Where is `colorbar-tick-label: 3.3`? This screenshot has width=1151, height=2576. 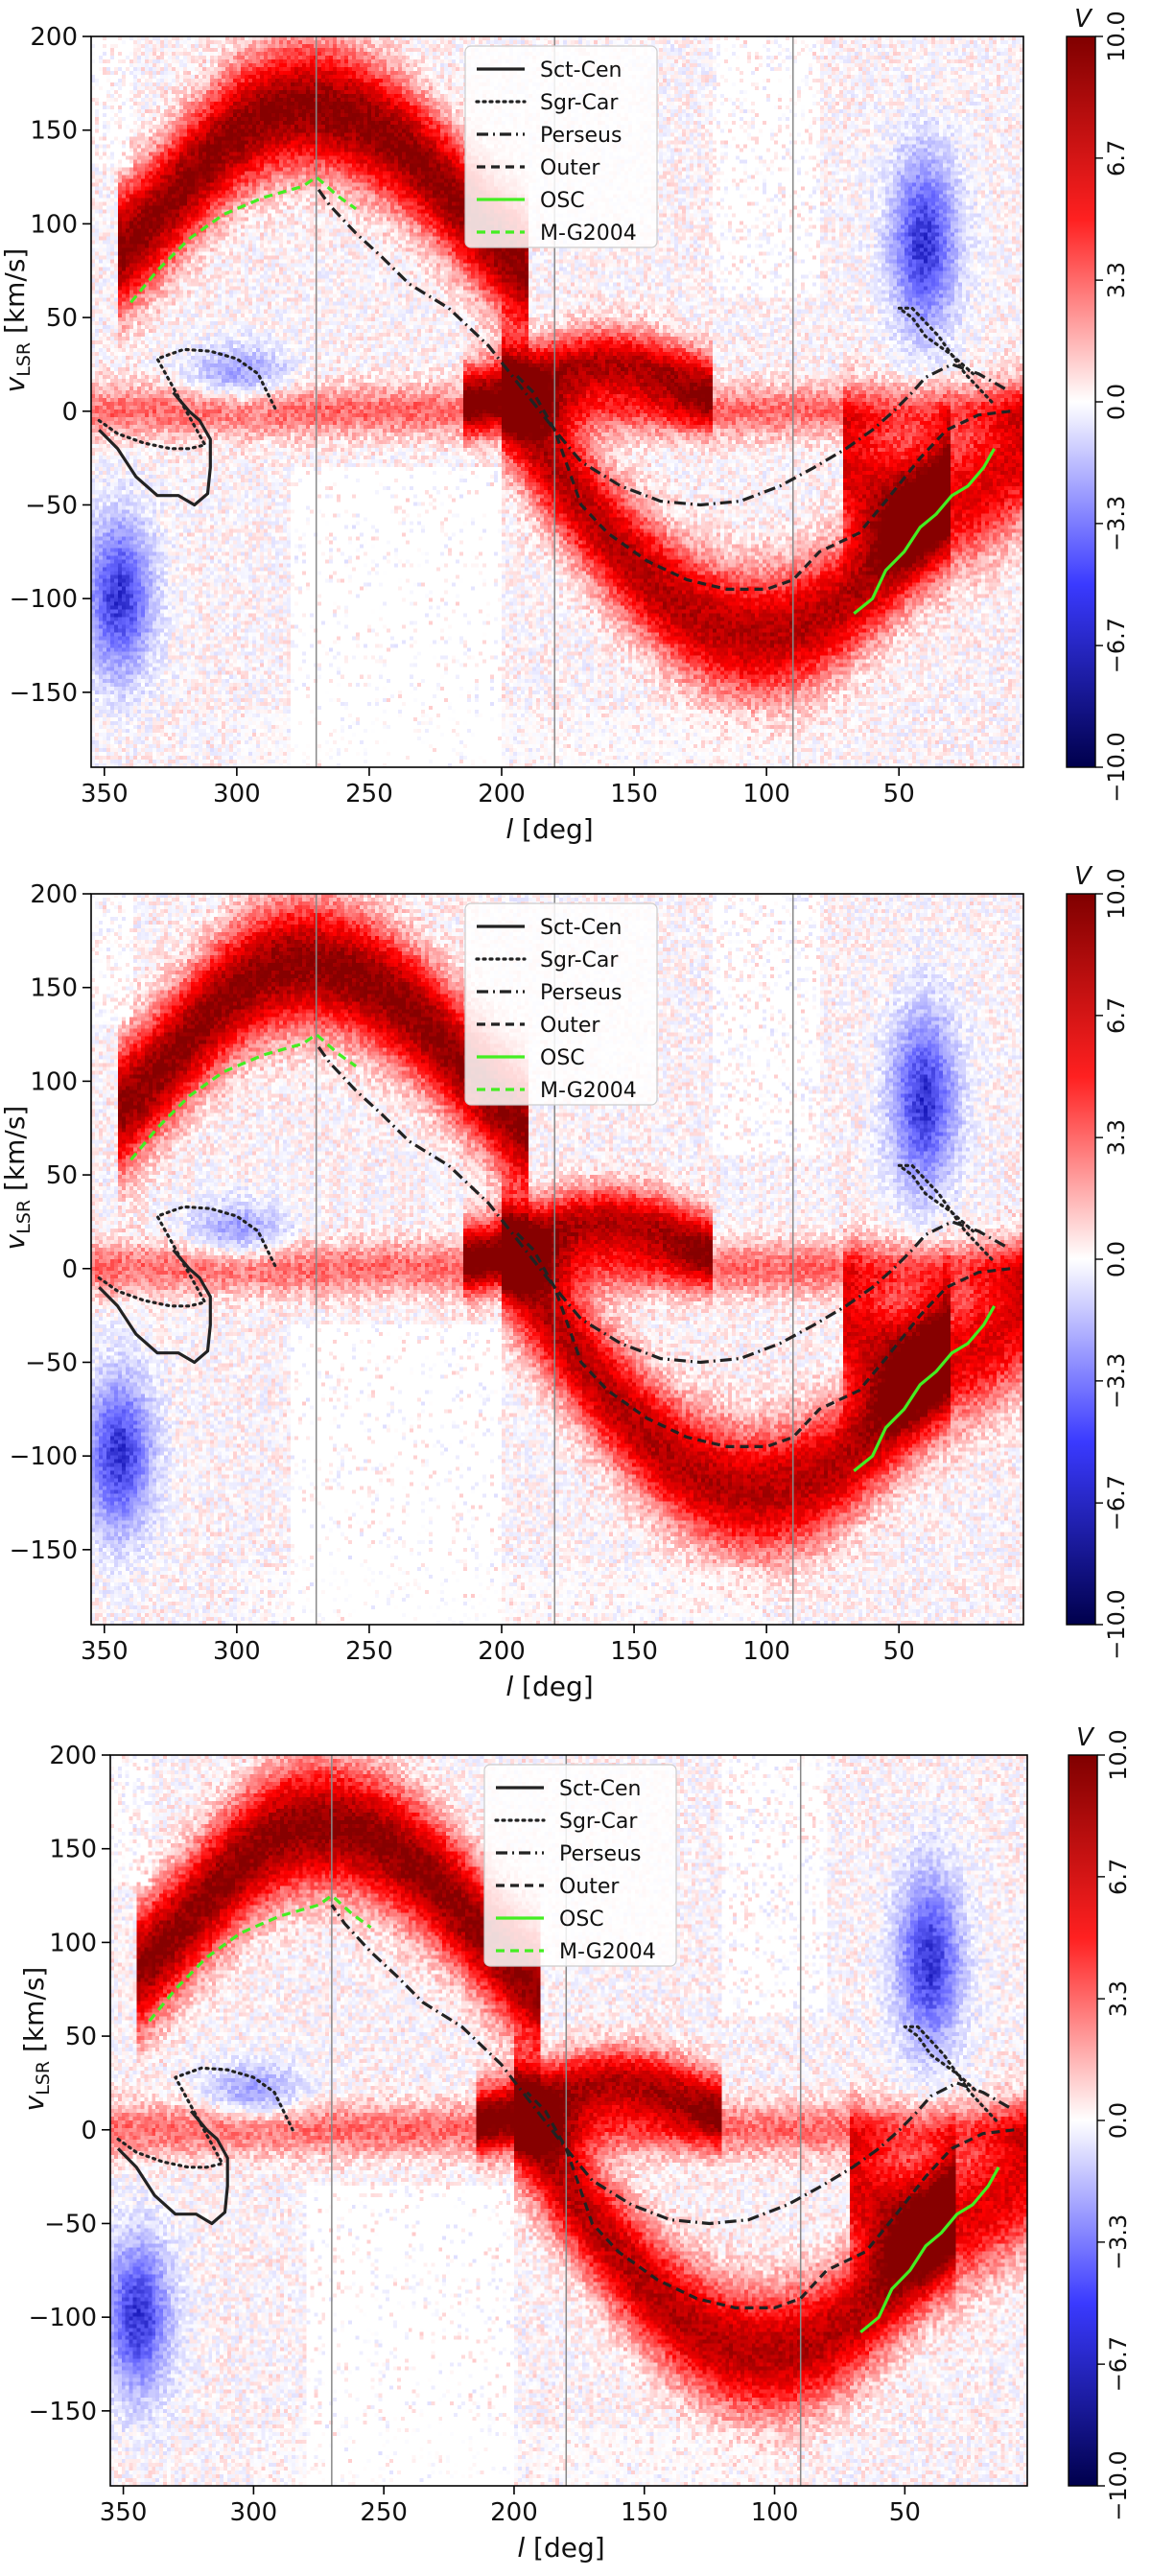
colorbar-tick-label: 3.3 is located at coordinates (1116, 280).